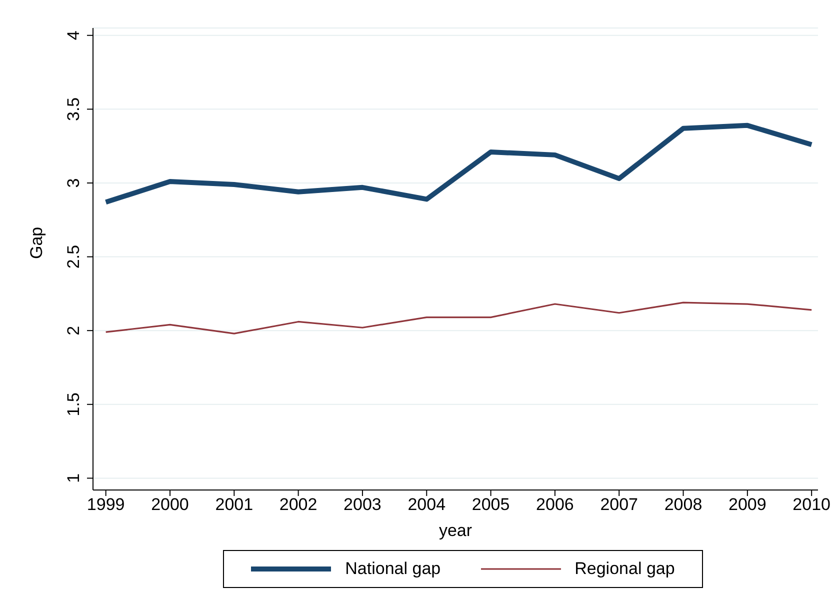  Describe the element at coordinates (73, 478) in the screenshot. I see `y-tick-label: 1` at that location.